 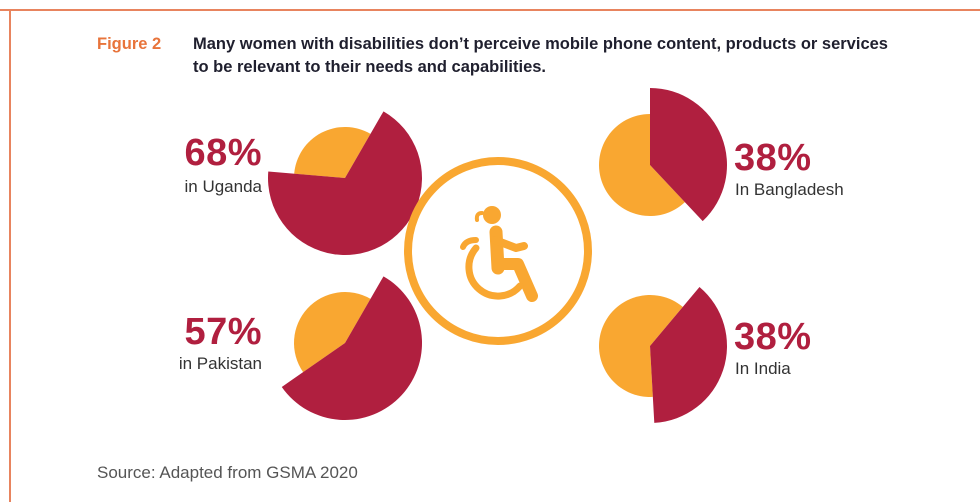 What do you see at coordinates (498, 251) in the screenshot?
I see `wheelchair-user-icon` at bounding box center [498, 251].